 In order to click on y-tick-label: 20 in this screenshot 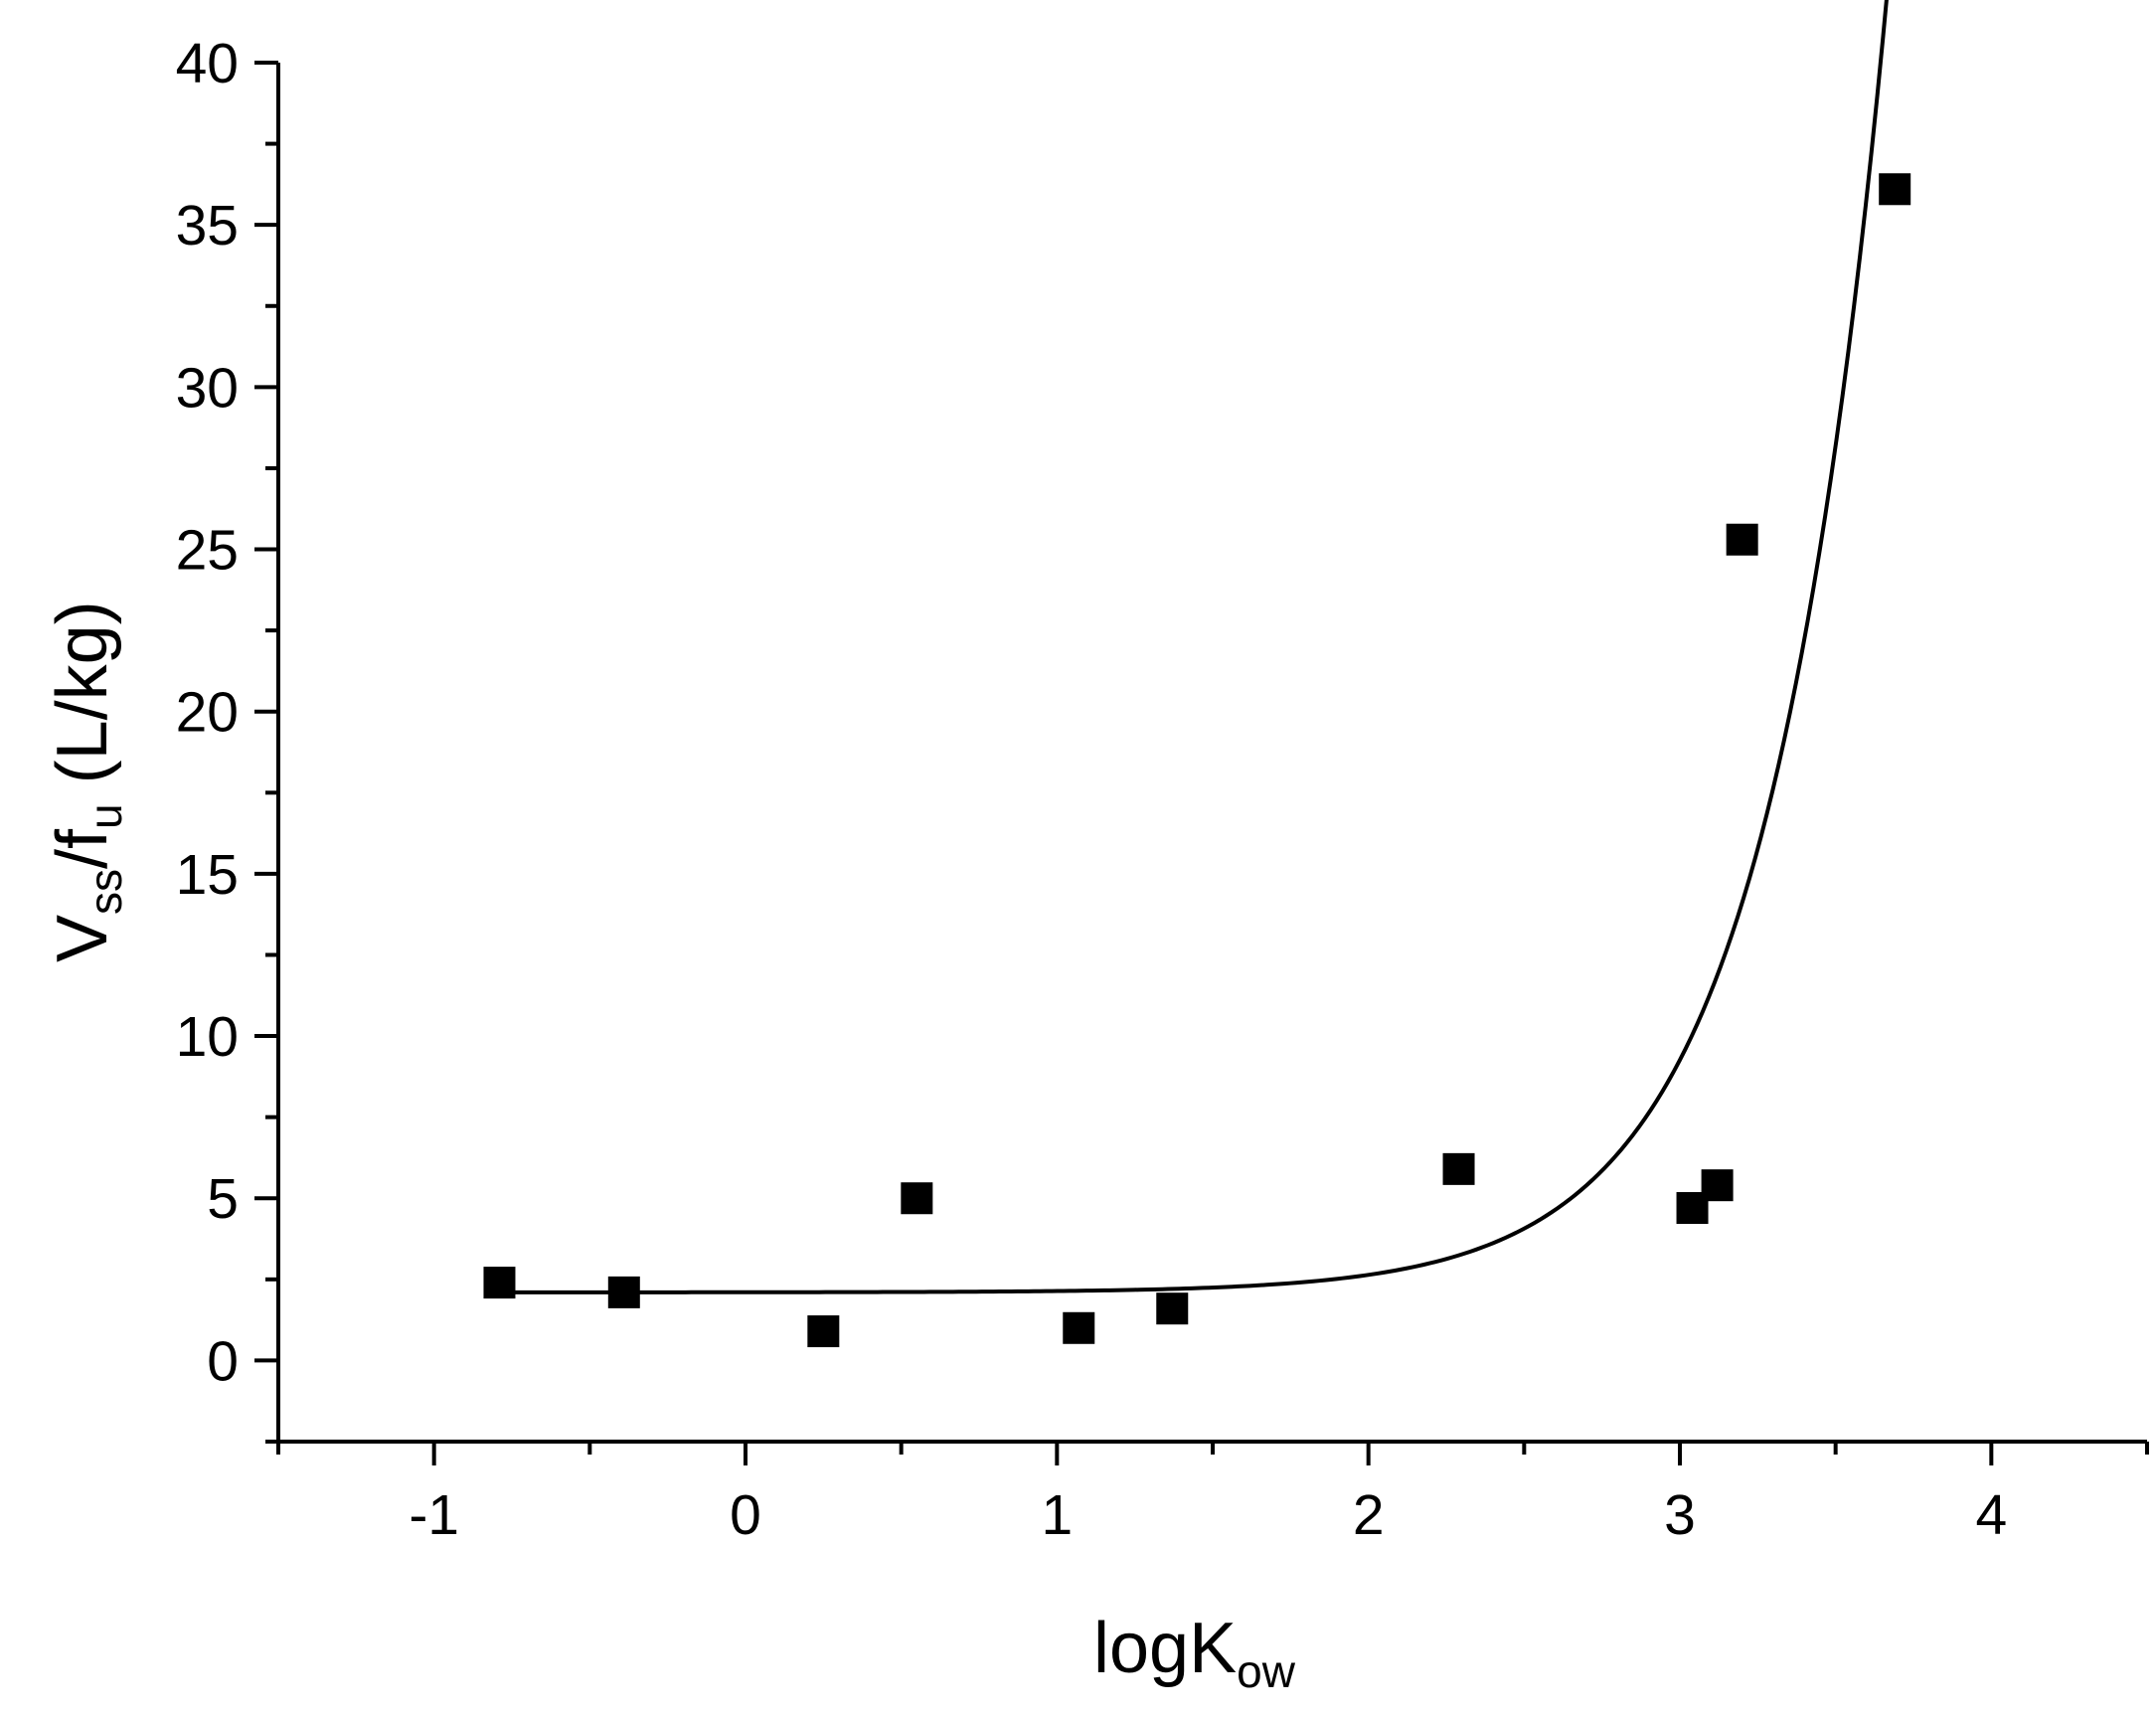, I will do `click(207, 713)`.